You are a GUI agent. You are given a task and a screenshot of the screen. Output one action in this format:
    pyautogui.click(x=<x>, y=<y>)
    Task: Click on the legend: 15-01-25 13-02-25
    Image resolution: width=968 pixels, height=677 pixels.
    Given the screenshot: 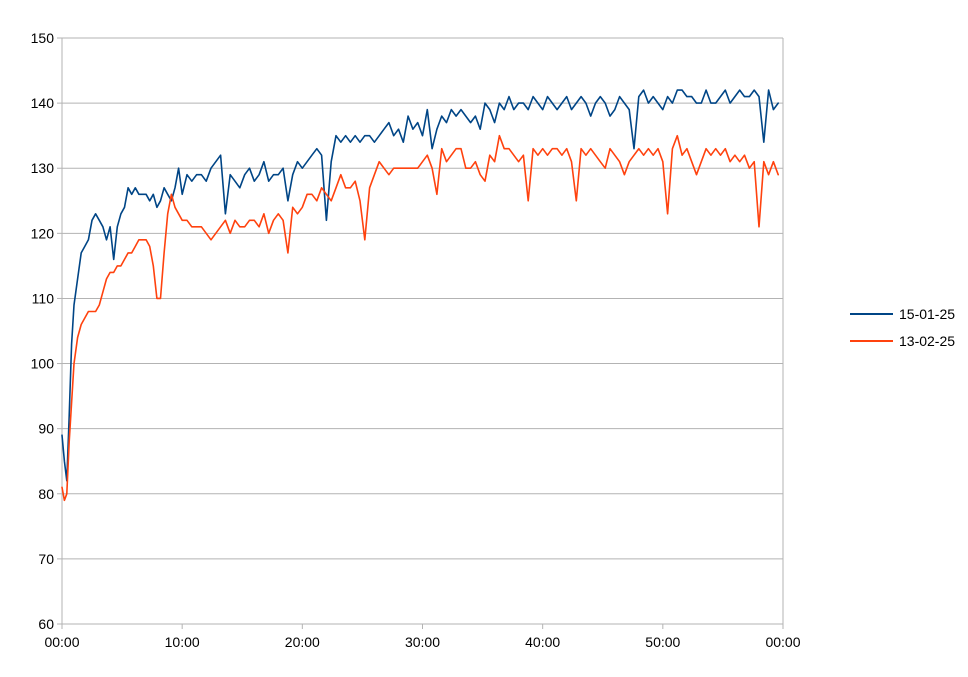 What is the action you would take?
    pyautogui.click(x=902, y=327)
    